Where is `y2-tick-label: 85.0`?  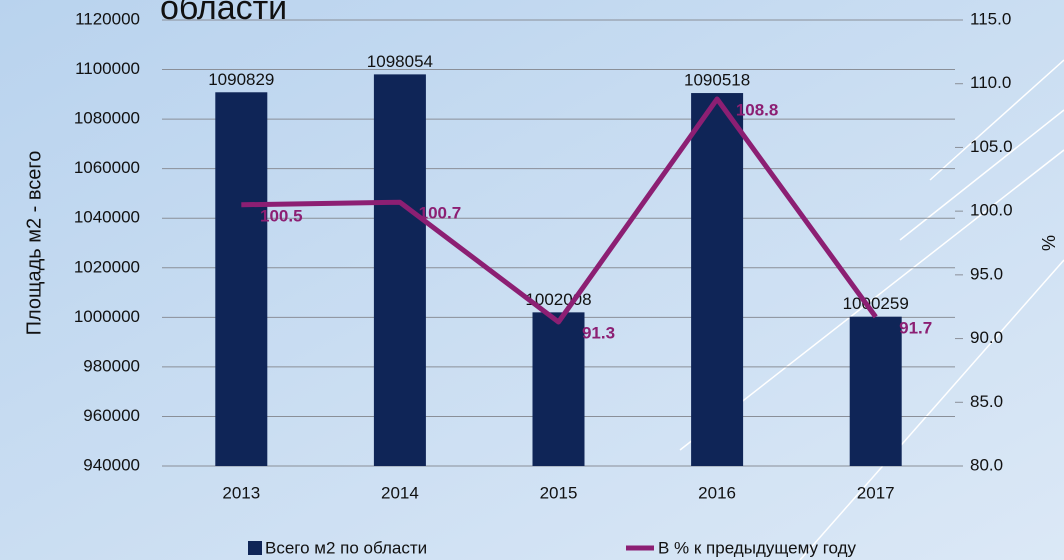 y2-tick-label: 85.0 is located at coordinates (986, 401).